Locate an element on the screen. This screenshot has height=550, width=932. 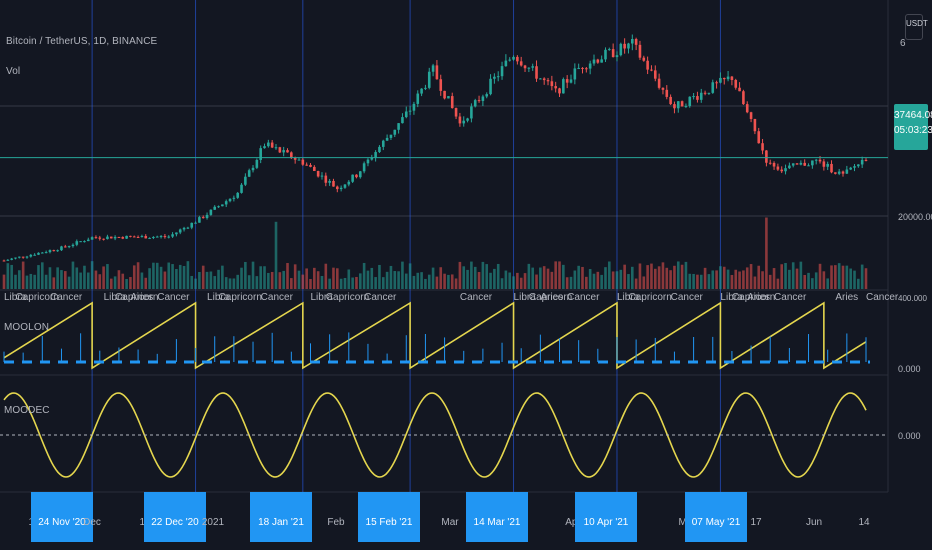
moodec-label: MOODEC is located at coordinates (27, 410).